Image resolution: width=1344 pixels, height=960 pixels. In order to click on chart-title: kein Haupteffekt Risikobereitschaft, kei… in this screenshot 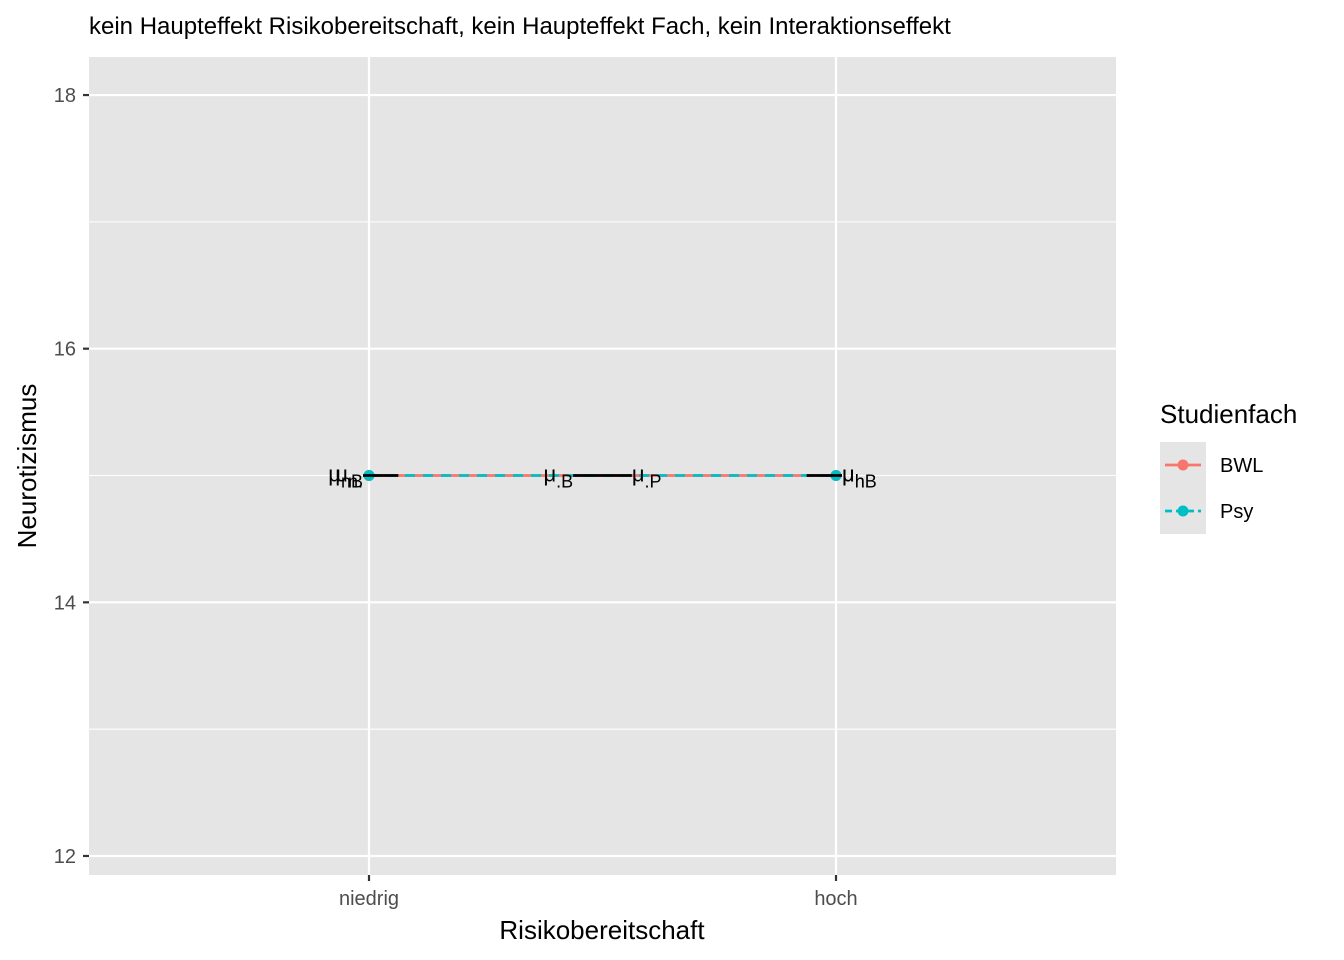, I will do `click(520, 26)`.